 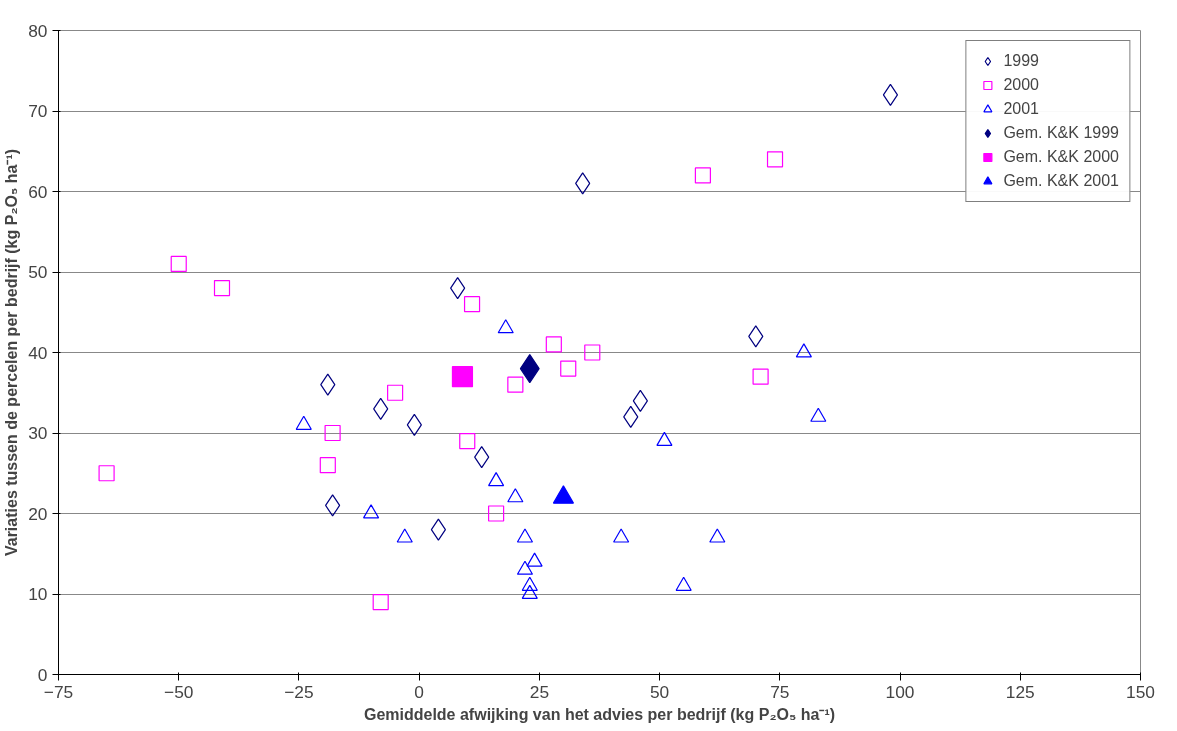 I want to click on y-tick-label: 30, so click(x=38, y=433).